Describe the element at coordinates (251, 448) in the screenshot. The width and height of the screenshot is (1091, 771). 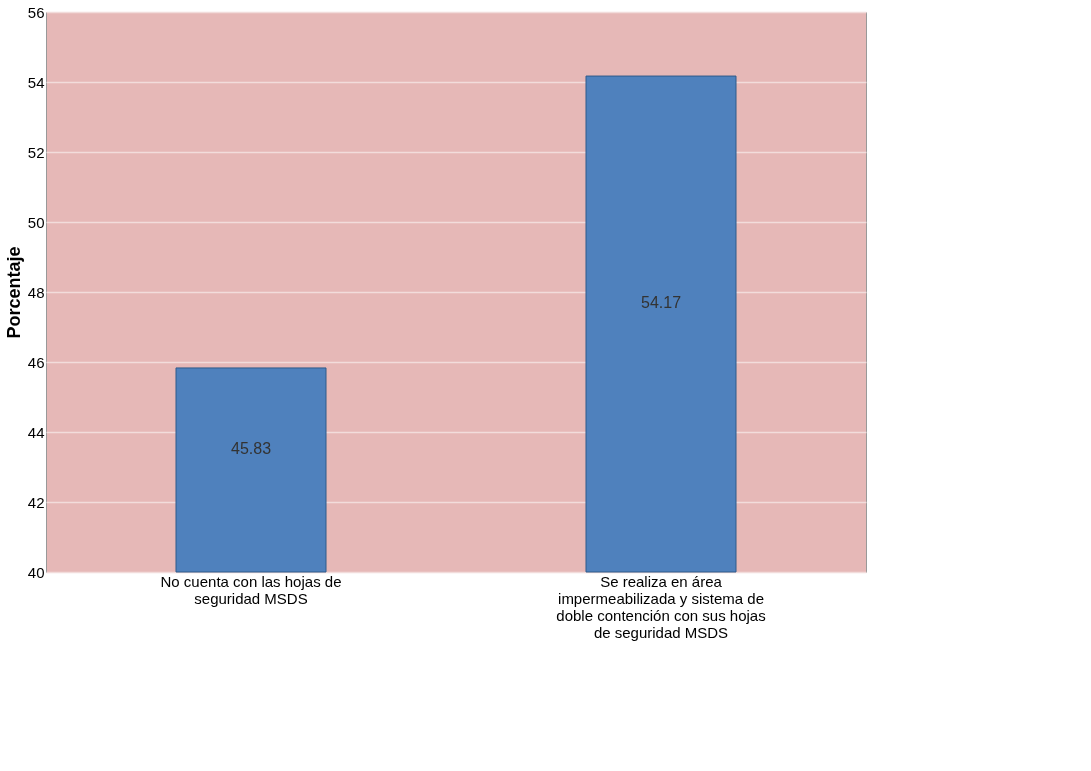
I see `data-label: 45.83` at that location.